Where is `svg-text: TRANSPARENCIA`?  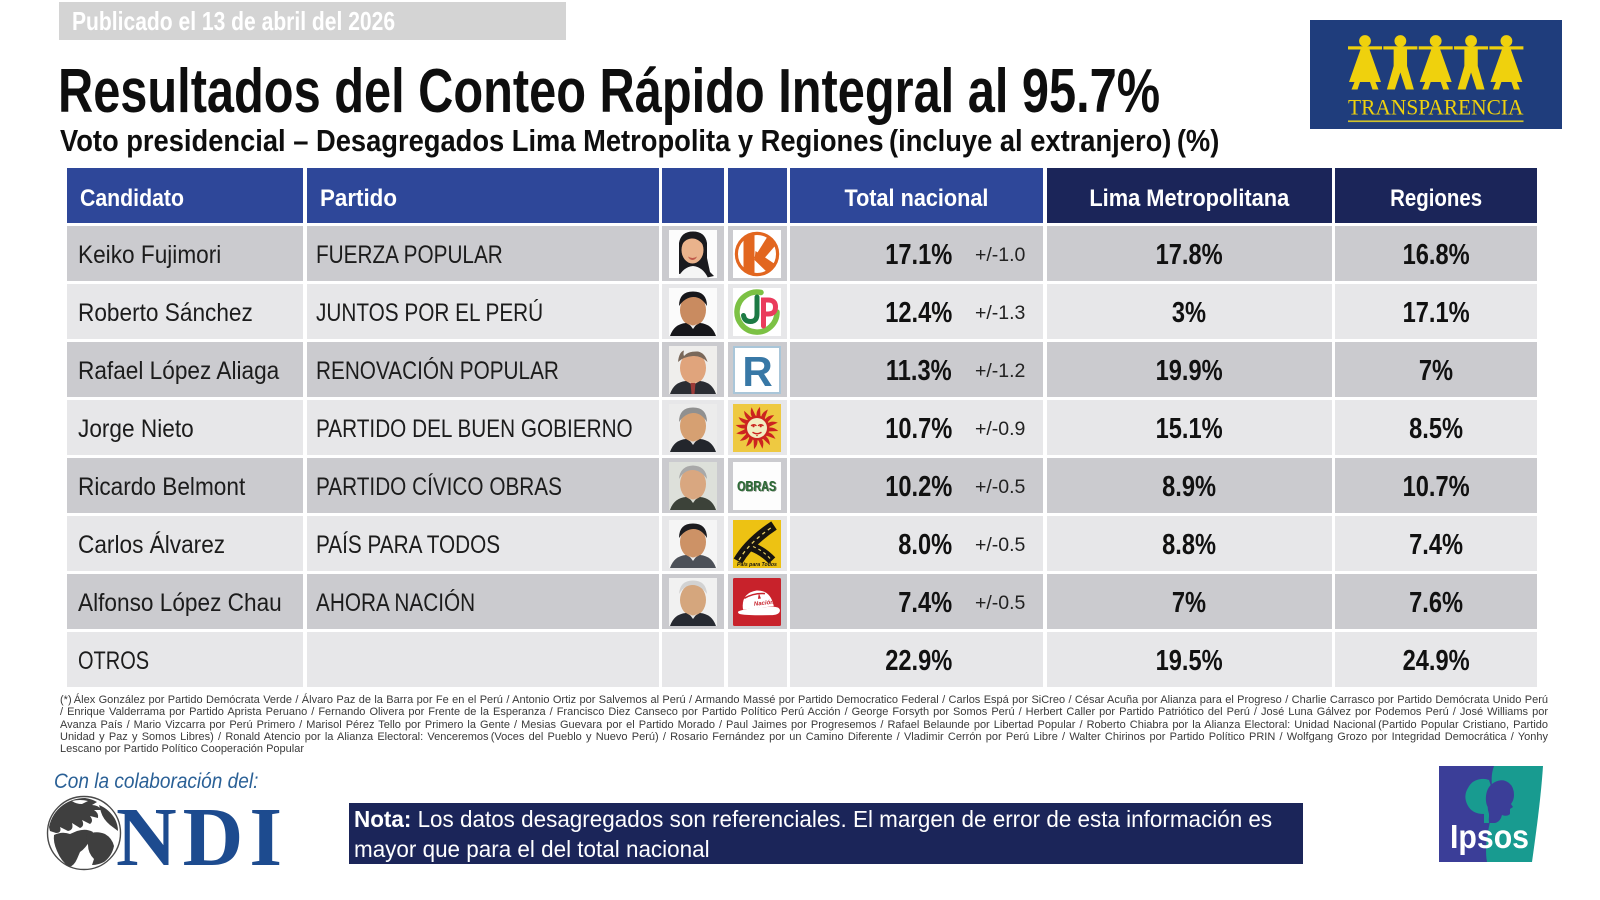 svg-text: TRANSPARENCIA is located at coordinates (1436, 107).